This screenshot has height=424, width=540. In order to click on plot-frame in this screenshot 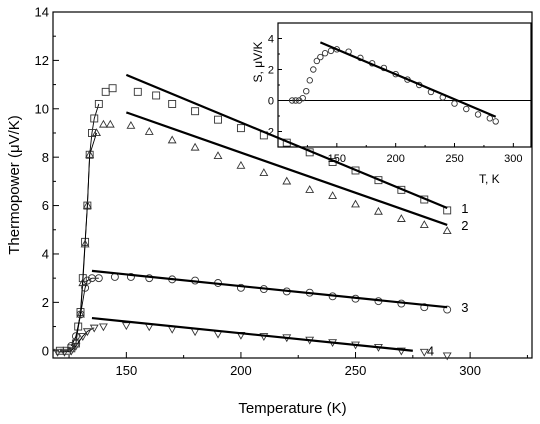, I will do `click(404, 85)`.